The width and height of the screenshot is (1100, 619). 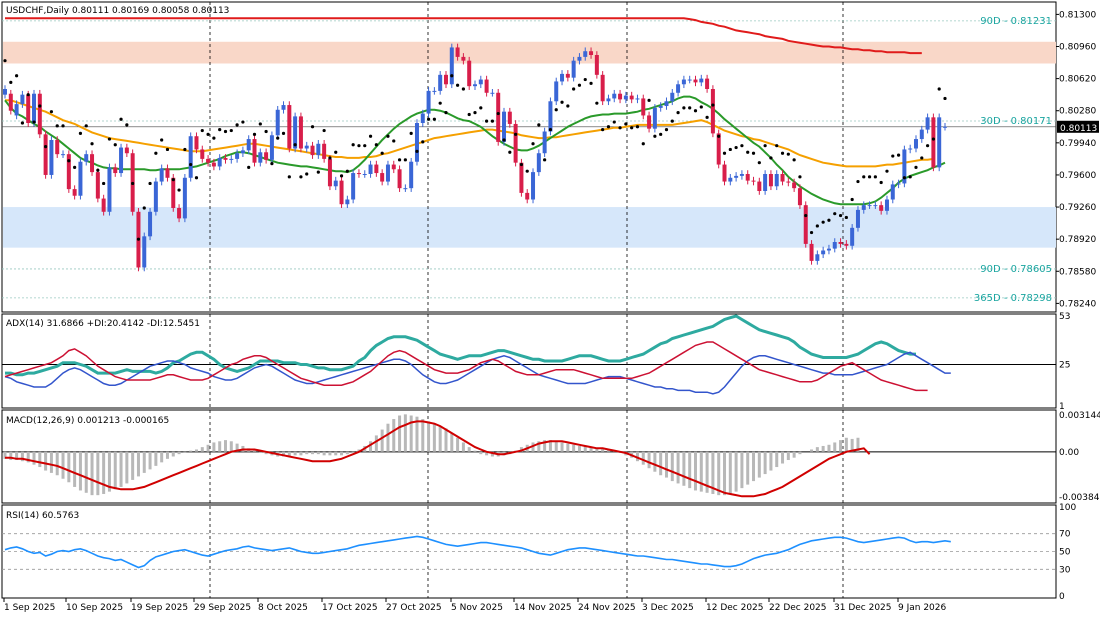 I want to click on x-tick-label-3: 29 Sep 2025, so click(x=222, y=608).